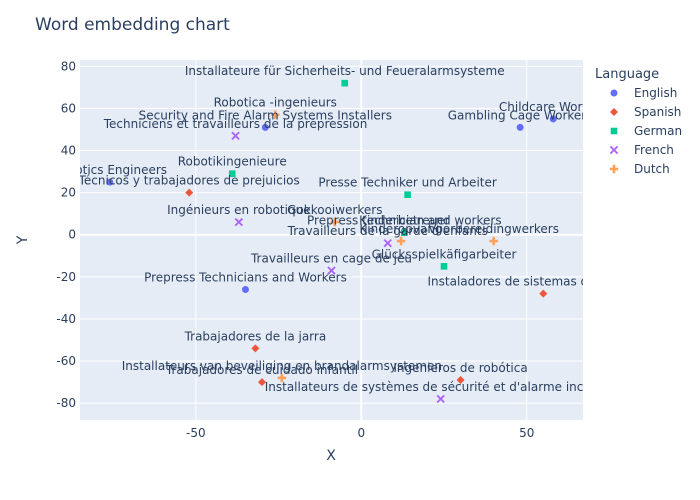 Image resolution: width=700 pixels, height=500 pixels. What do you see at coordinates (614, 150) in the screenshot?
I see `legend-marker-french` at bounding box center [614, 150].